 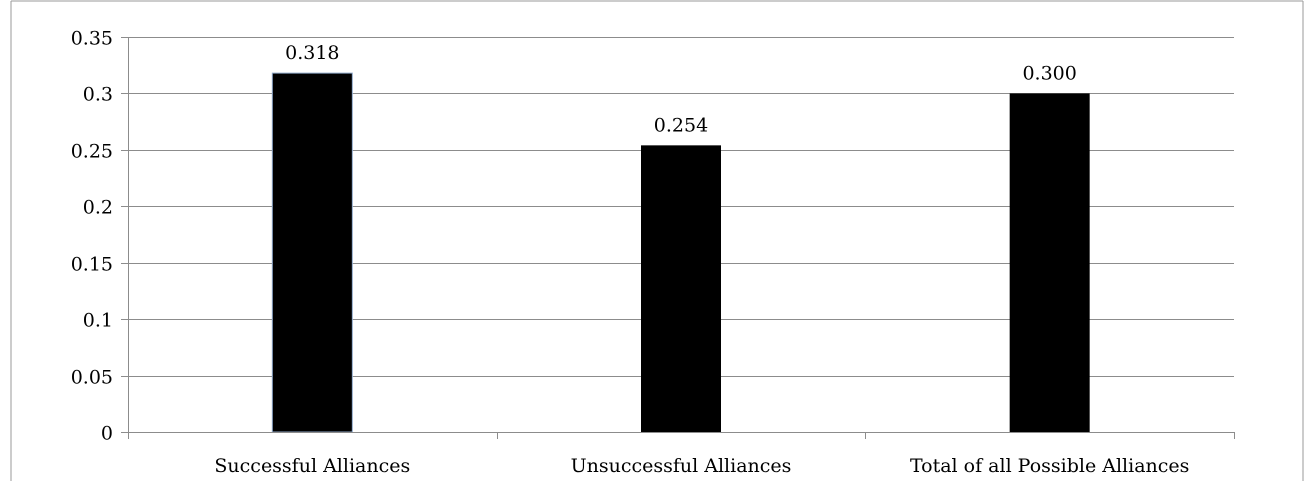 What do you see at coordinates (98, 321) in the screenshot?
I see `y-tick-label: 0.1` at bounding box center [98, 321].